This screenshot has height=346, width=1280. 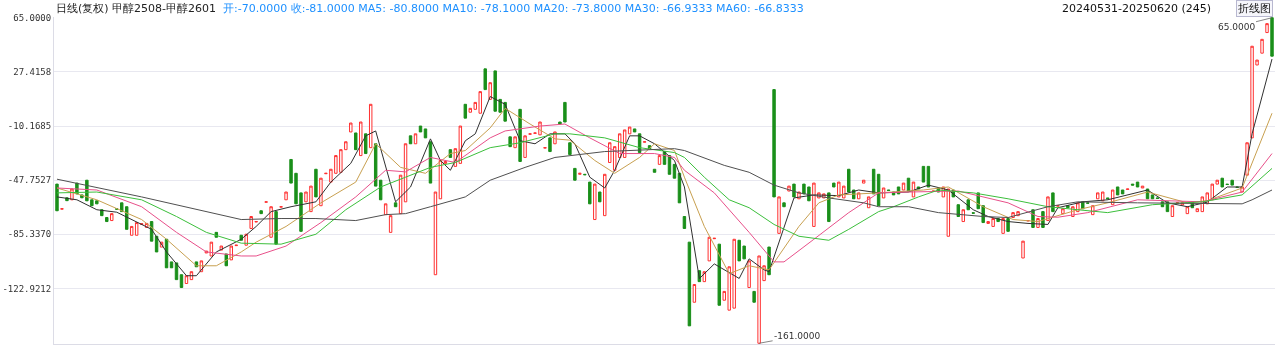 What do you see at coordinates (29, 180) in the screenshot?
I see `y-tick-label: -47.7527` at bounding box center [29, 180].